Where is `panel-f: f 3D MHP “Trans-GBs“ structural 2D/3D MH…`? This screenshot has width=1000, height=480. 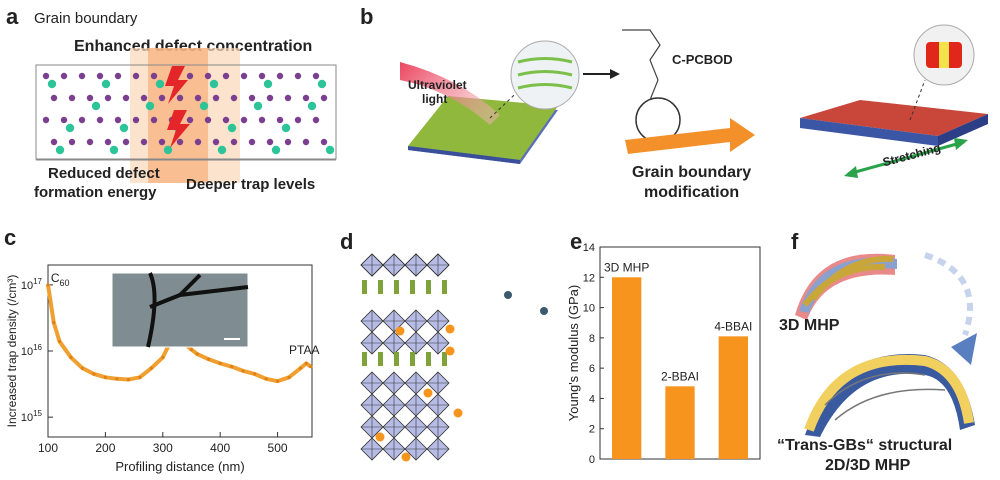
panel-f: f 3D MHP “Trans-GBs“ structural 2D/3D MH… is located at coordinates (887, 352).